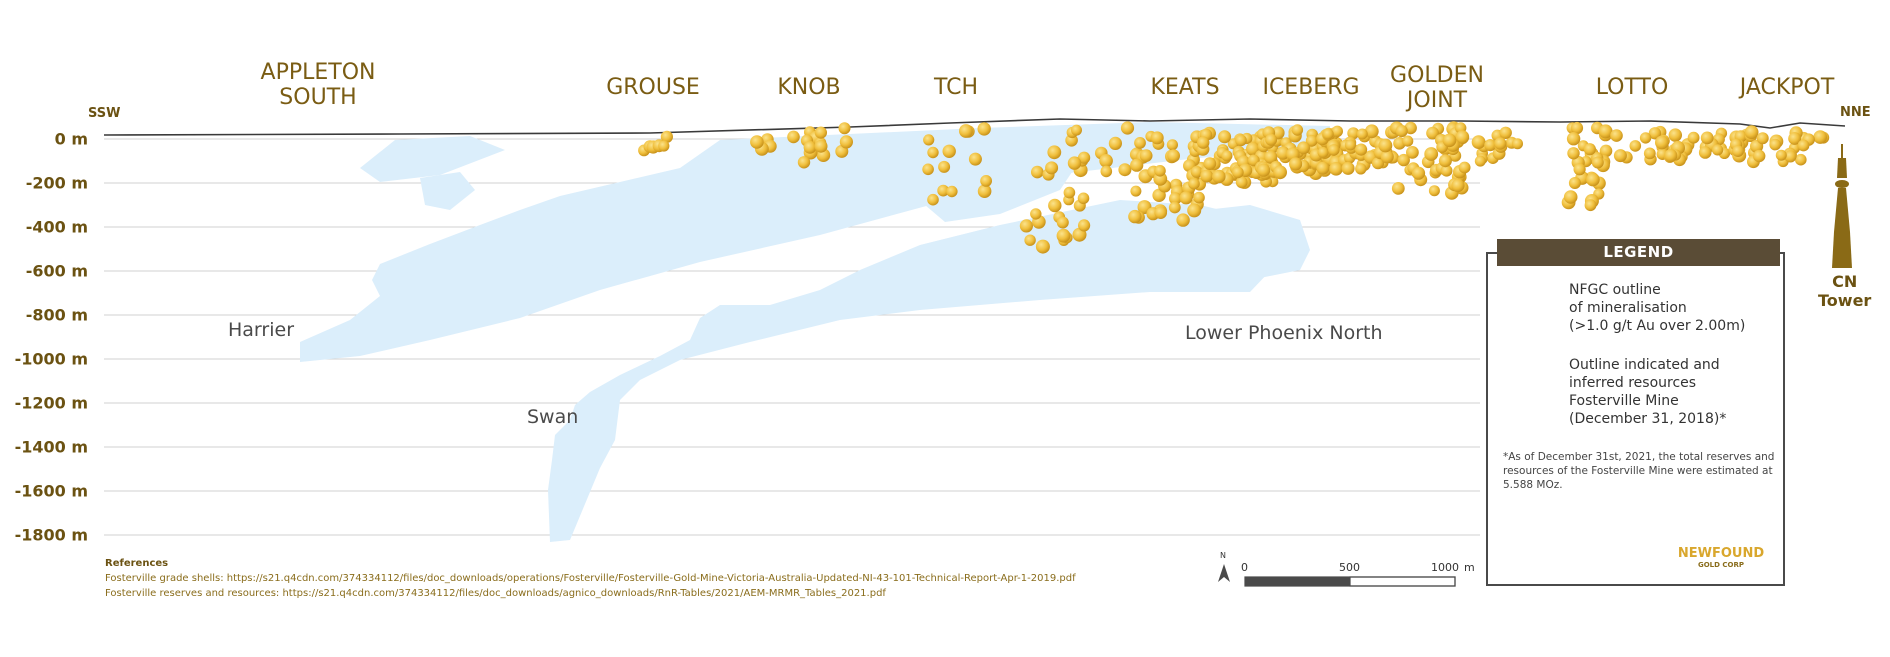  I want to click on depth-tick-label: 0 m, so click(71, 139).